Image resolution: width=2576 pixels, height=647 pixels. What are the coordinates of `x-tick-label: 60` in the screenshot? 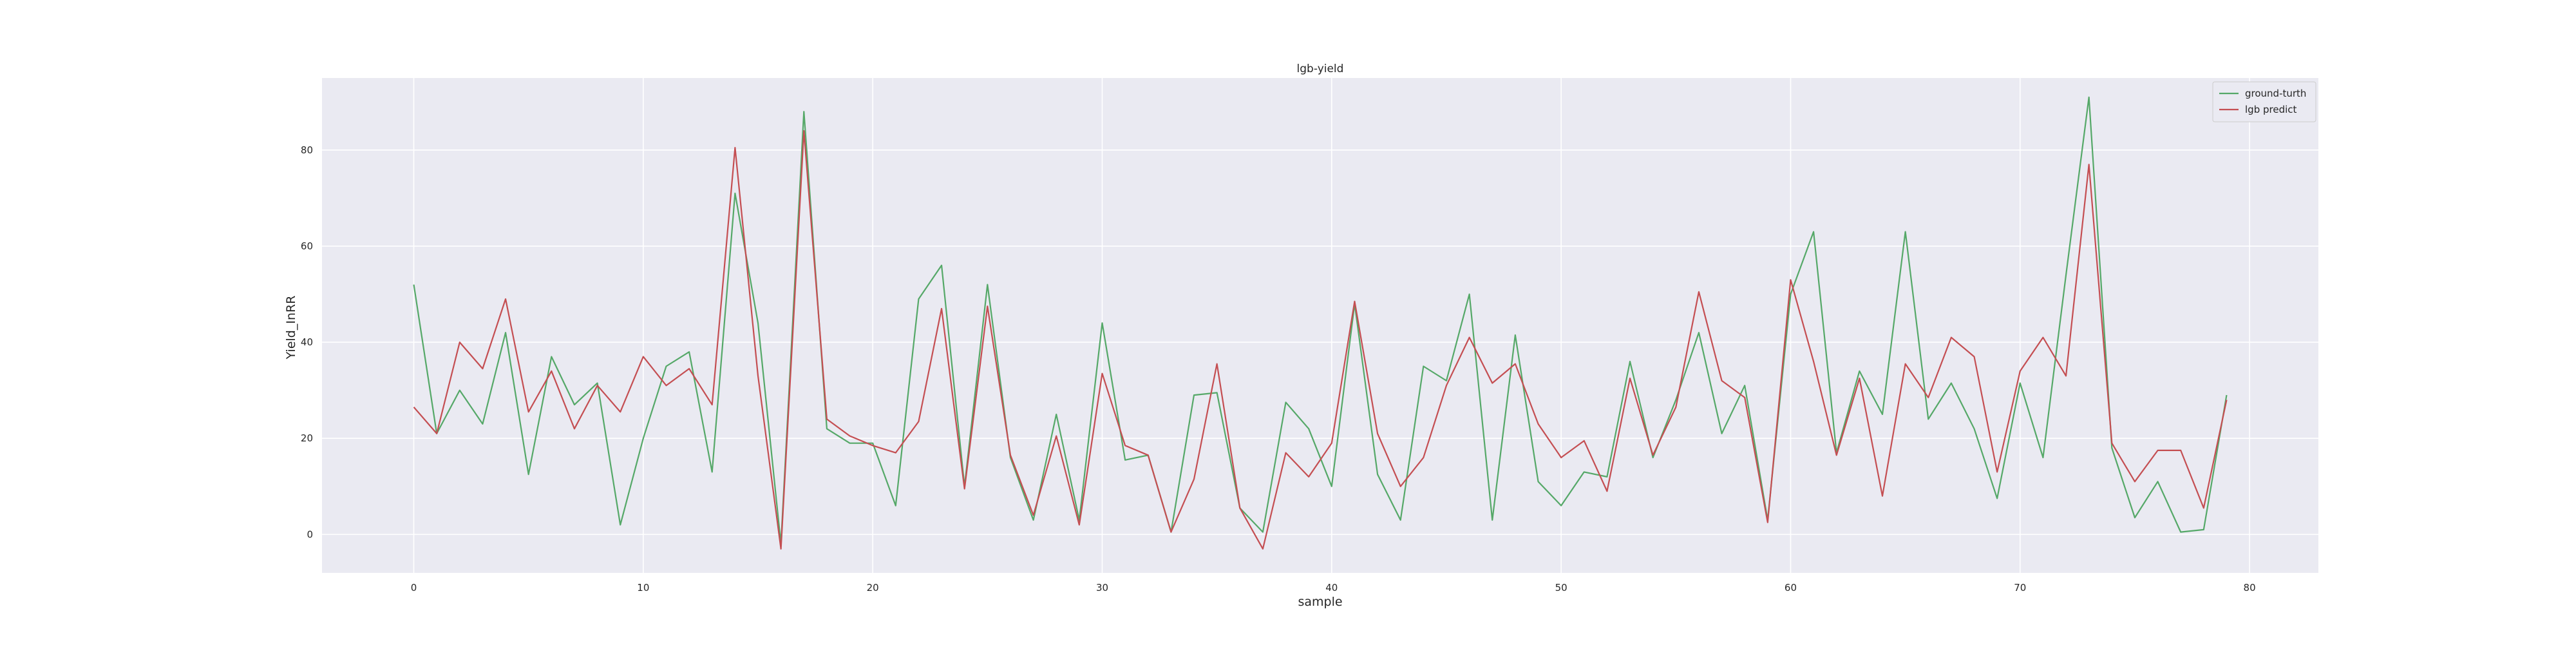 It's located at (1791, 588).